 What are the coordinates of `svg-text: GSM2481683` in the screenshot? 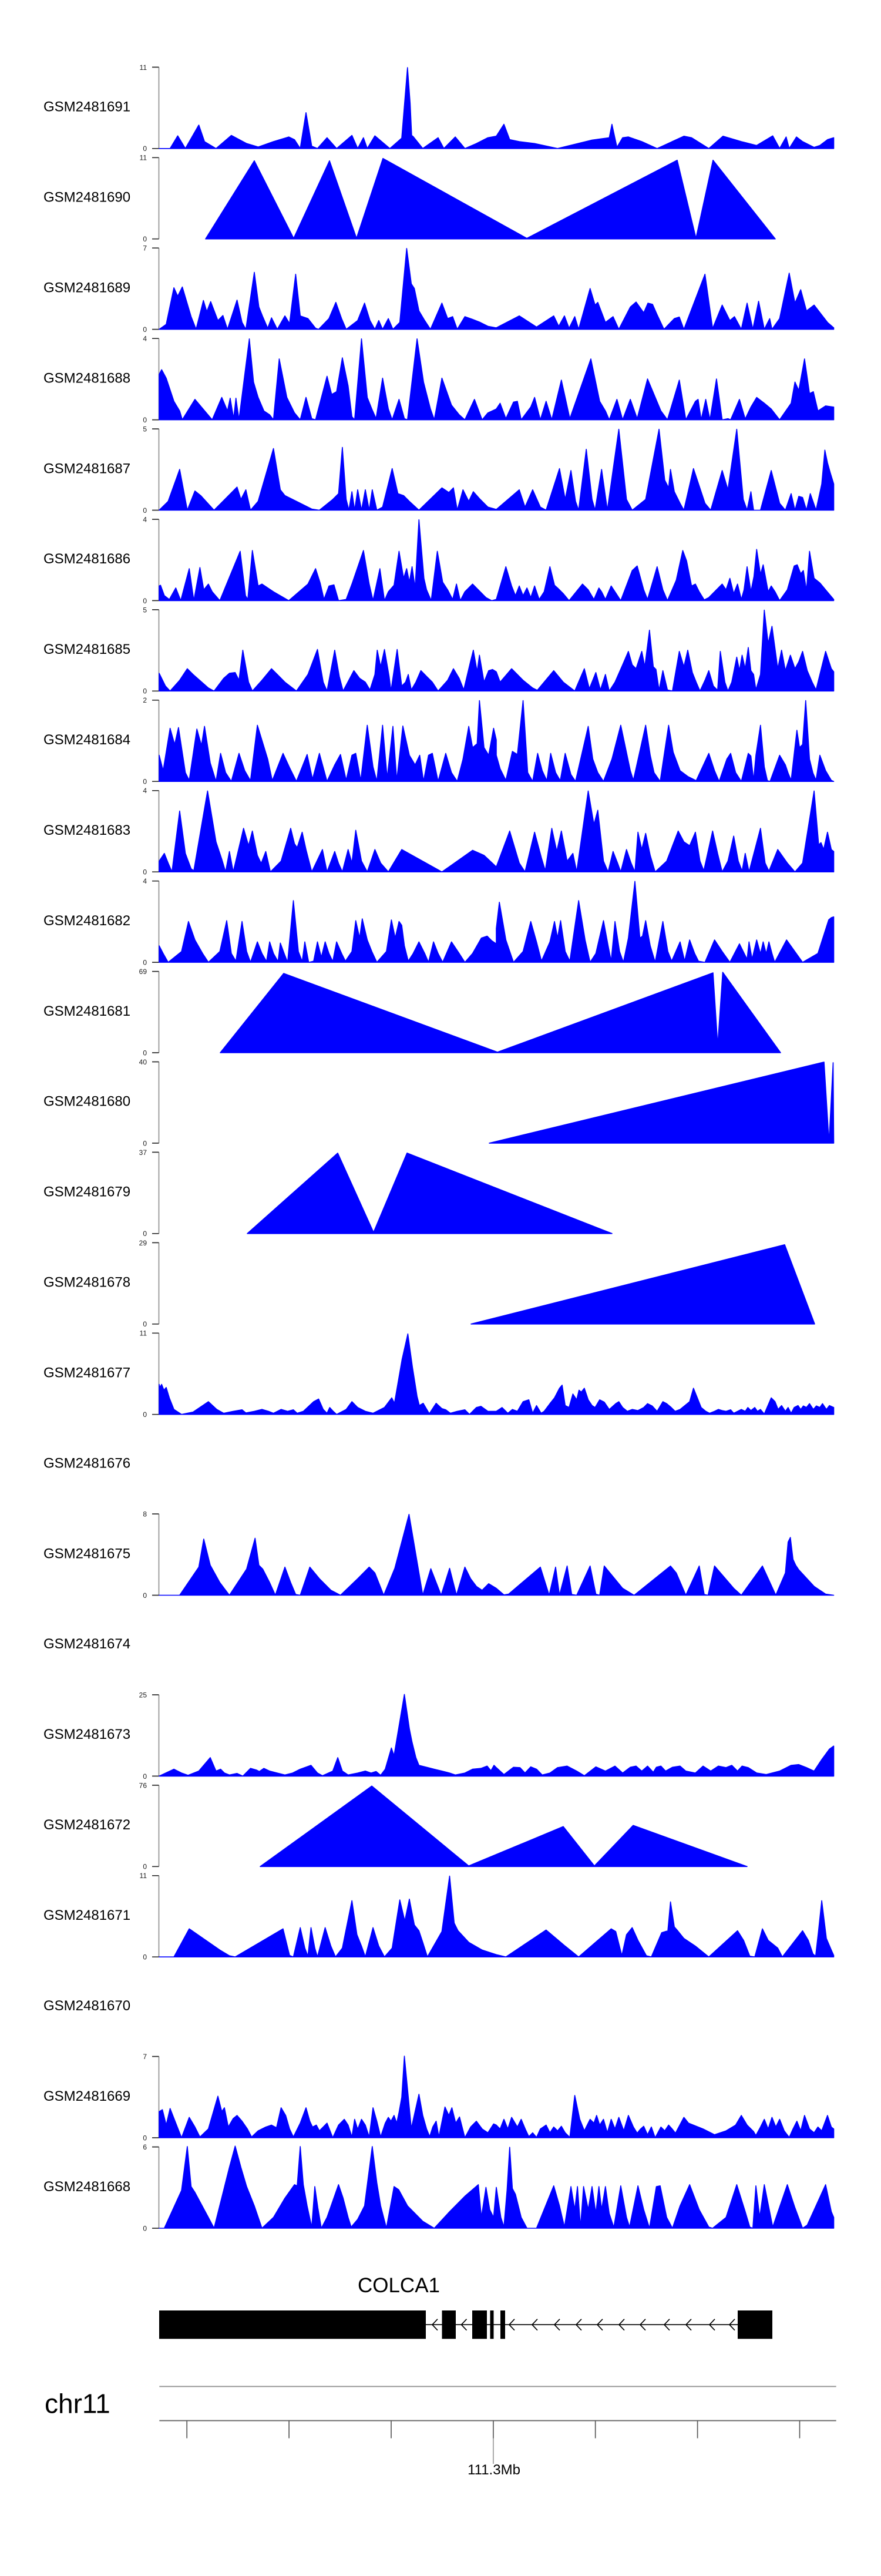 It's located at (87, 830).